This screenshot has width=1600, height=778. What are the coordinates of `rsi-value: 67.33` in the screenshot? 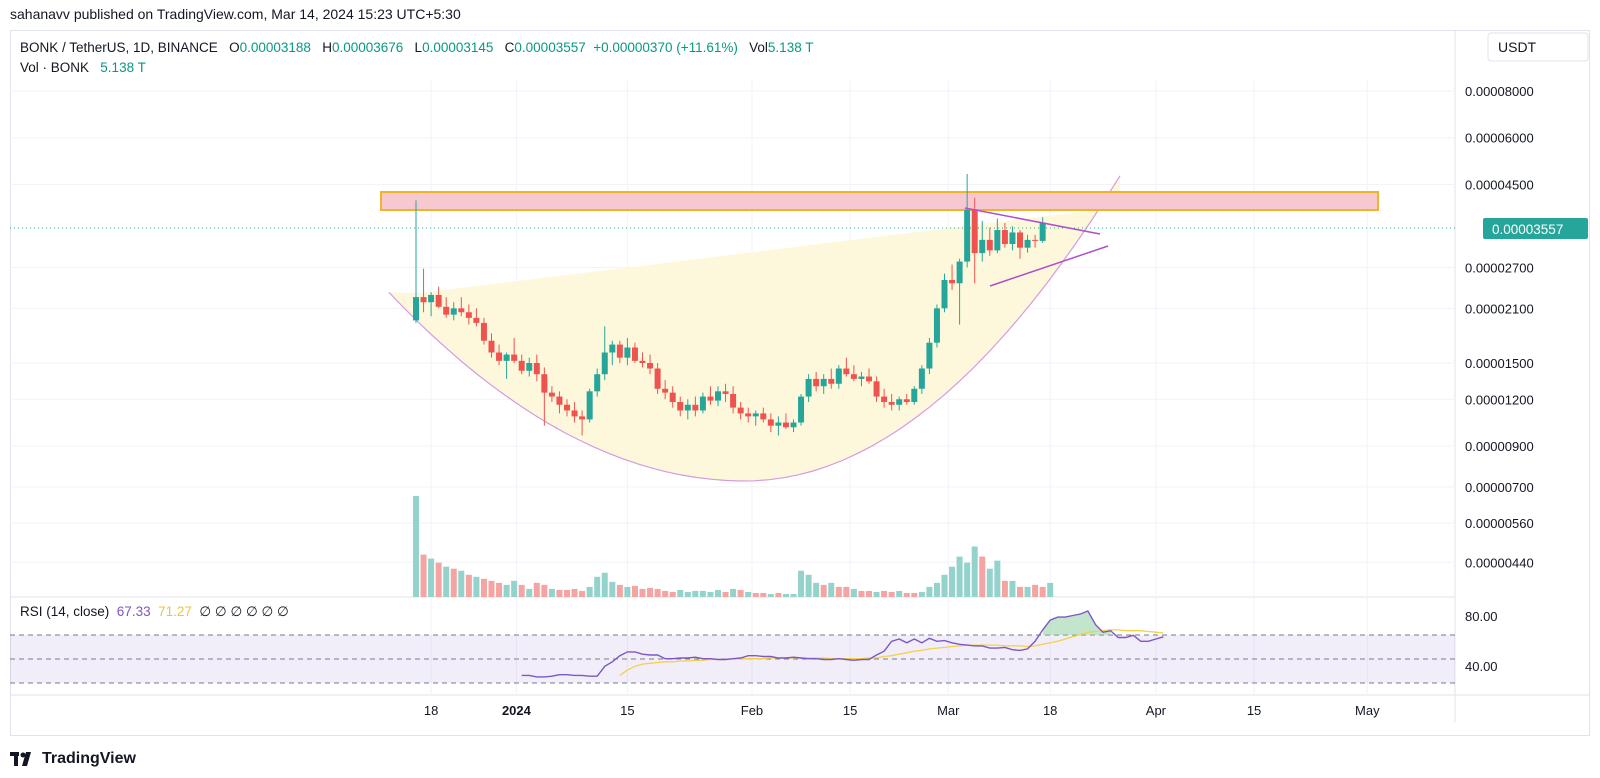 It's located at (133, 611).